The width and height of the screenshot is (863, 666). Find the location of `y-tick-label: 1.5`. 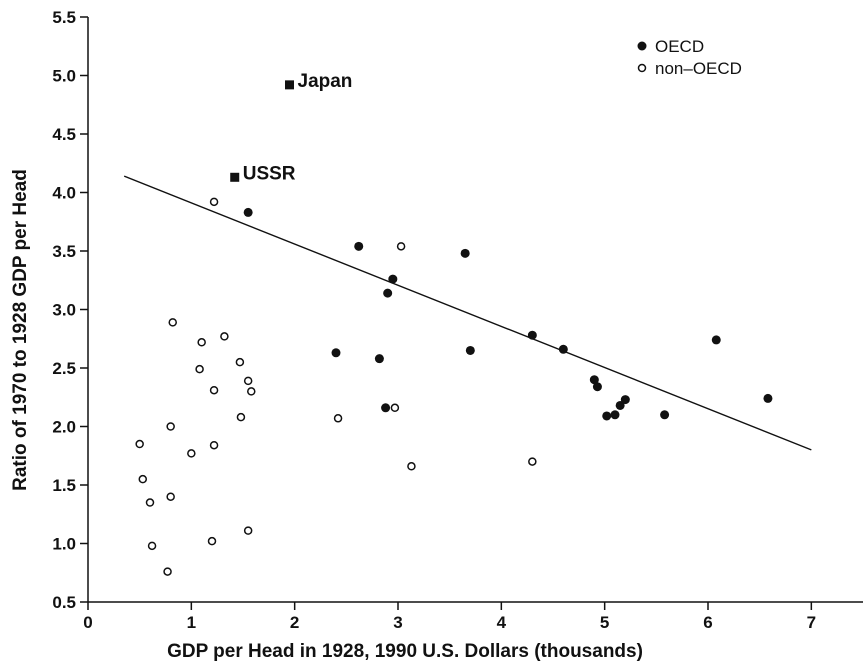

y-tick-label: 1.5 is located at coordinates (64, 485).